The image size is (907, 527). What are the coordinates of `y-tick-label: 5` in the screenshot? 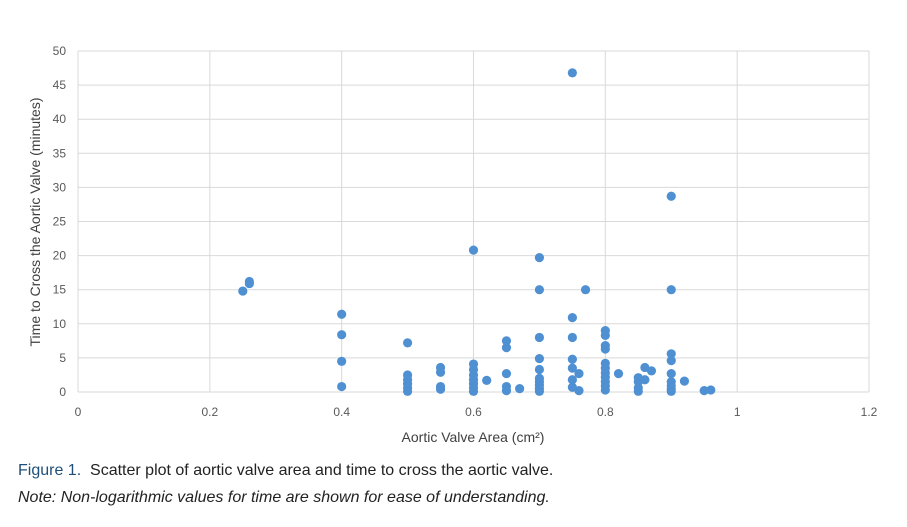 It's located at (62, 358).